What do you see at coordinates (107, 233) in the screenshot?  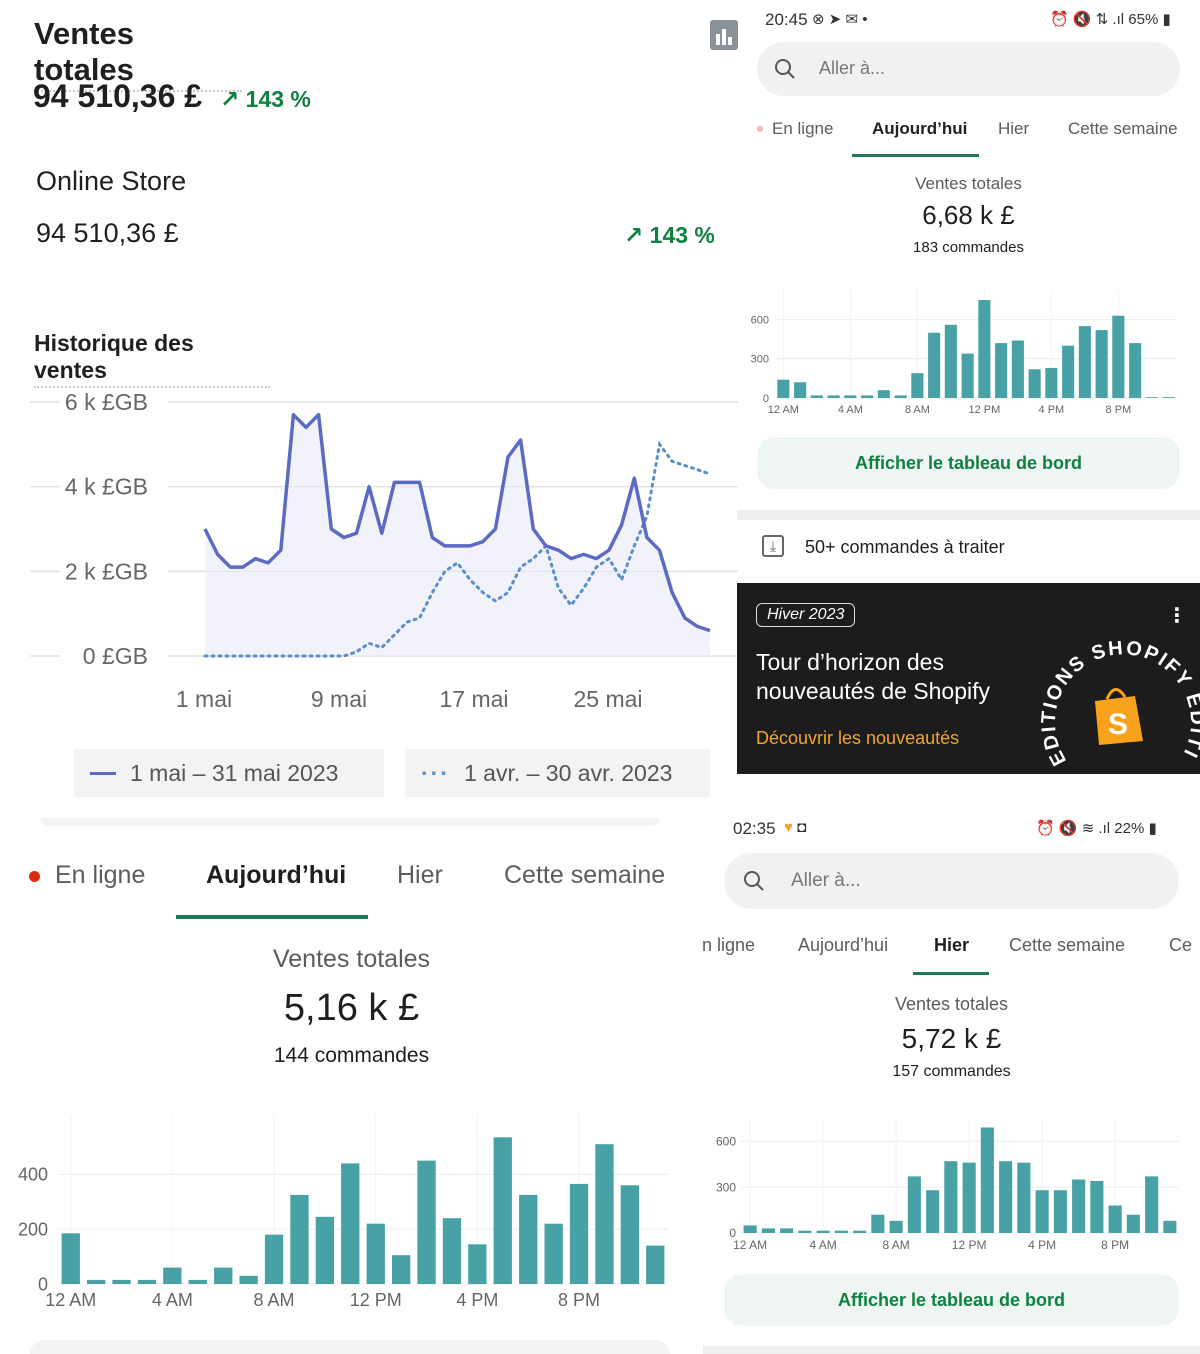 I see `store-amount: 94 510,36 £` at bounding box center [107, 233].